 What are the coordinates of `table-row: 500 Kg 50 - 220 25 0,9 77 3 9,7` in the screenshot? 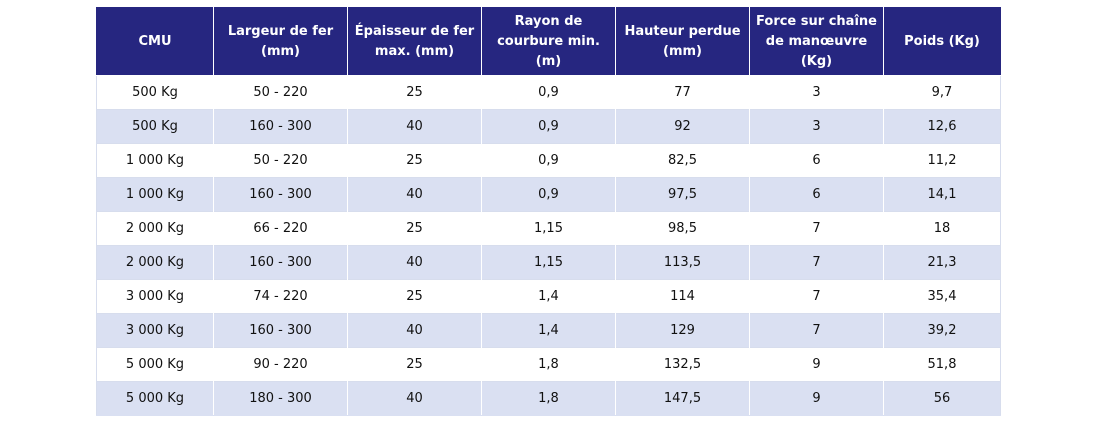 It's located at (548, 92).